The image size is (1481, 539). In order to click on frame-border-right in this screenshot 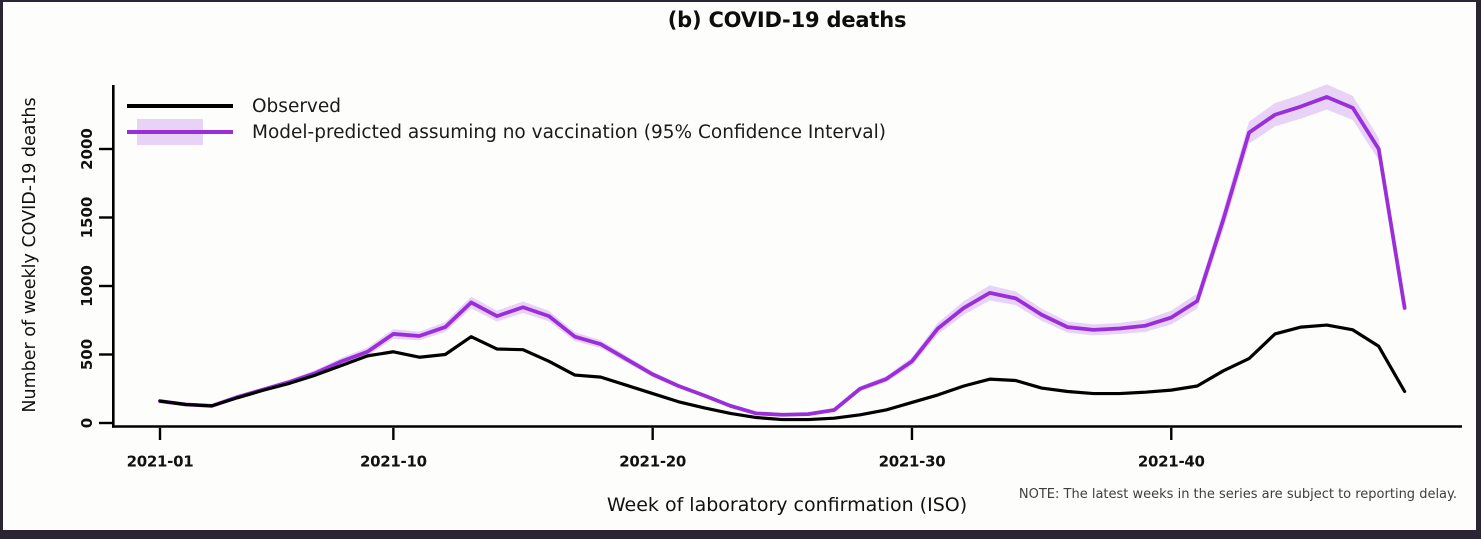, I will do `click(1478, 269)`.